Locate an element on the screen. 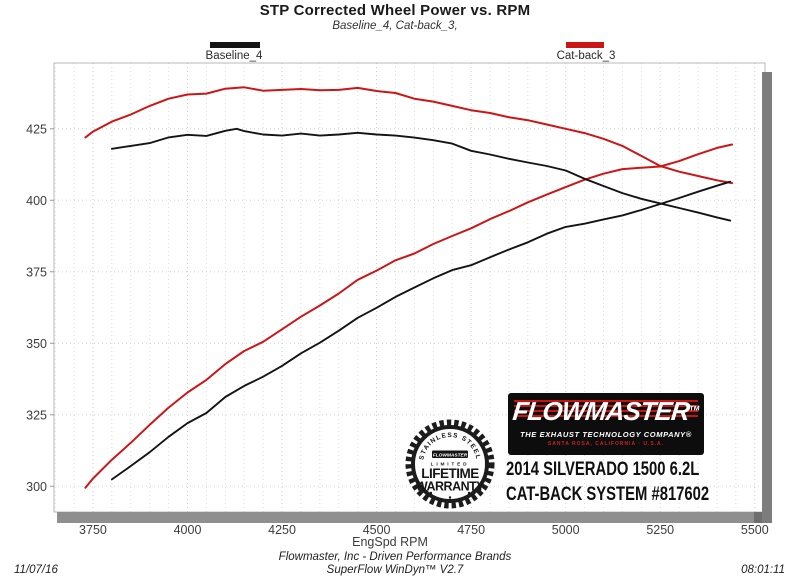  x-tick-label: 5250 is located at coordinates (660, 530).